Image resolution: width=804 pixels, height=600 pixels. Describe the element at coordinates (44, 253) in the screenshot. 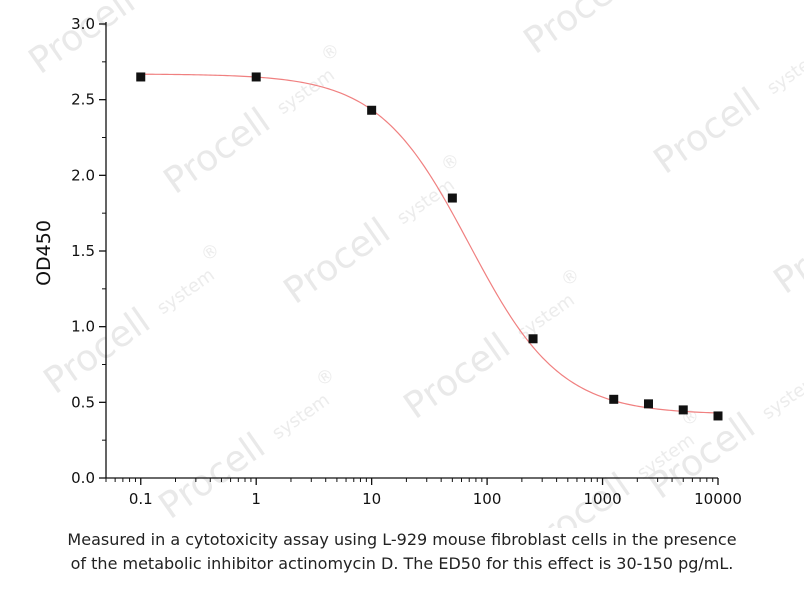

I see `y-axis-title: OD450` at that location.